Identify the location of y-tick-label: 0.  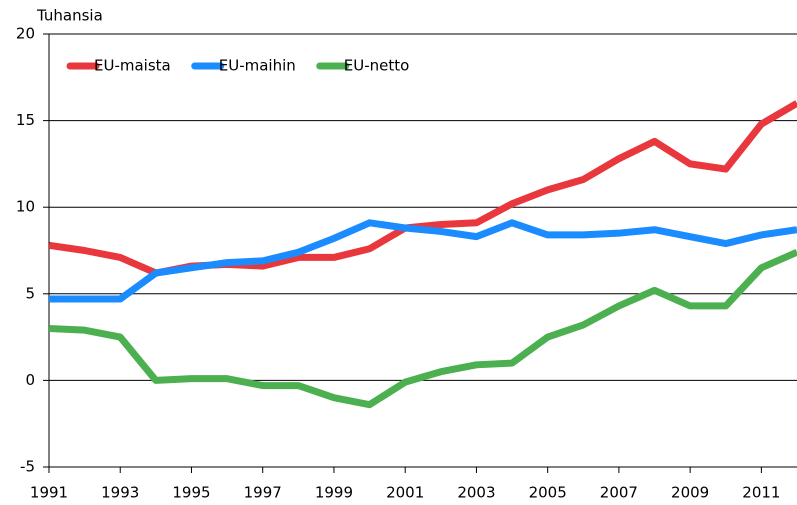
(30, 380).